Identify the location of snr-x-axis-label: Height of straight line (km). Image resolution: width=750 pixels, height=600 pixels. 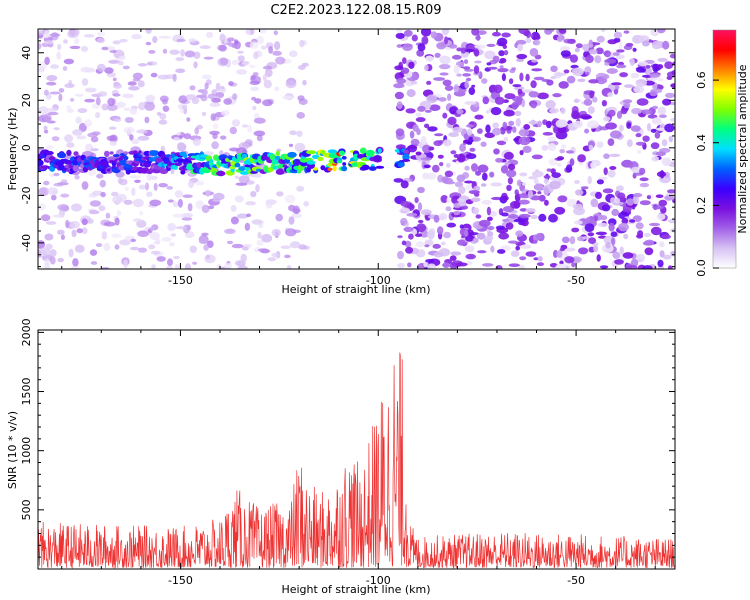
(355, 589).